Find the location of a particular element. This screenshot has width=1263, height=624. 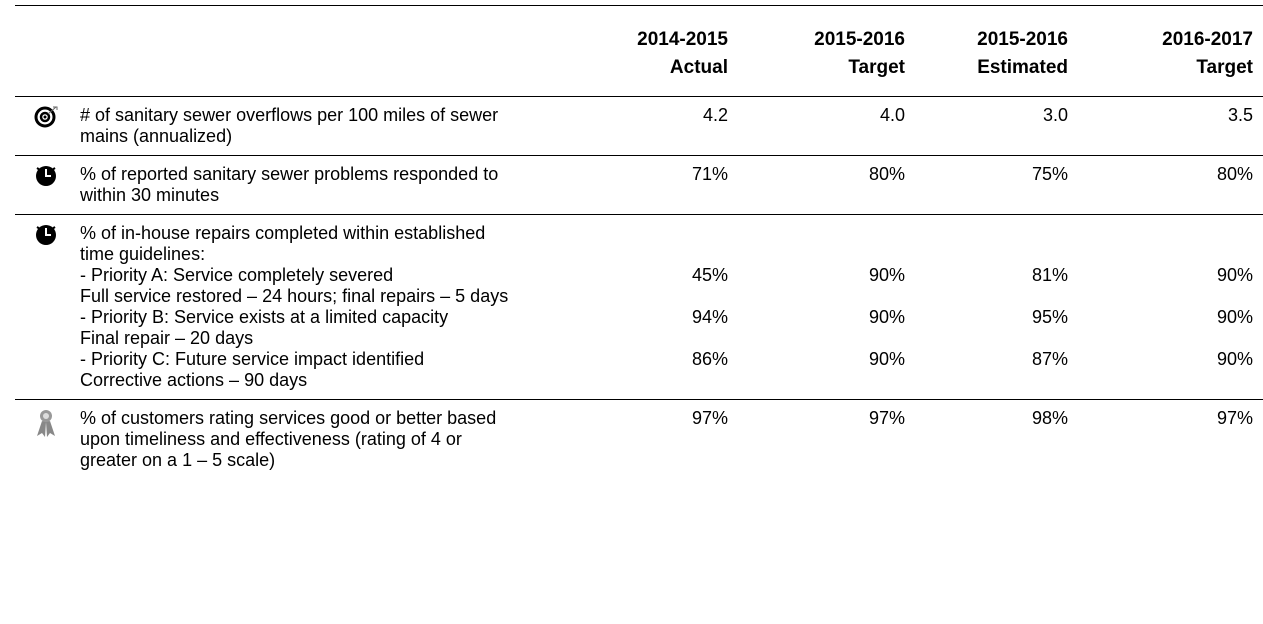

value: 3.5 is located at coordinates (1240, 115).